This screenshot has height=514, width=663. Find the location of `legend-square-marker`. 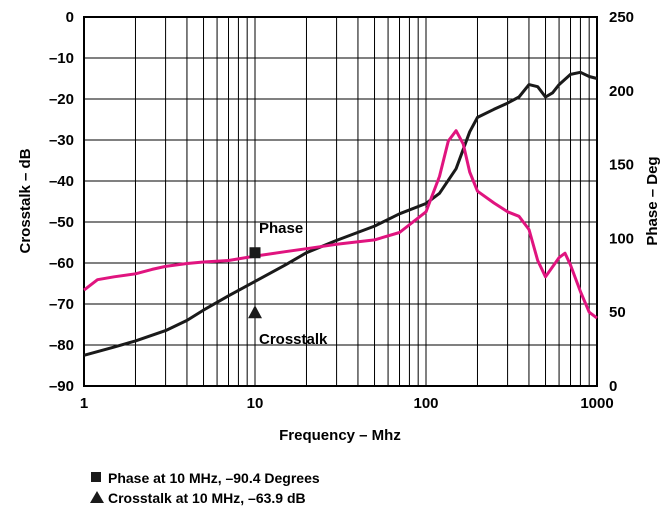

legend-square-marker is located at coordinates (99, 478).